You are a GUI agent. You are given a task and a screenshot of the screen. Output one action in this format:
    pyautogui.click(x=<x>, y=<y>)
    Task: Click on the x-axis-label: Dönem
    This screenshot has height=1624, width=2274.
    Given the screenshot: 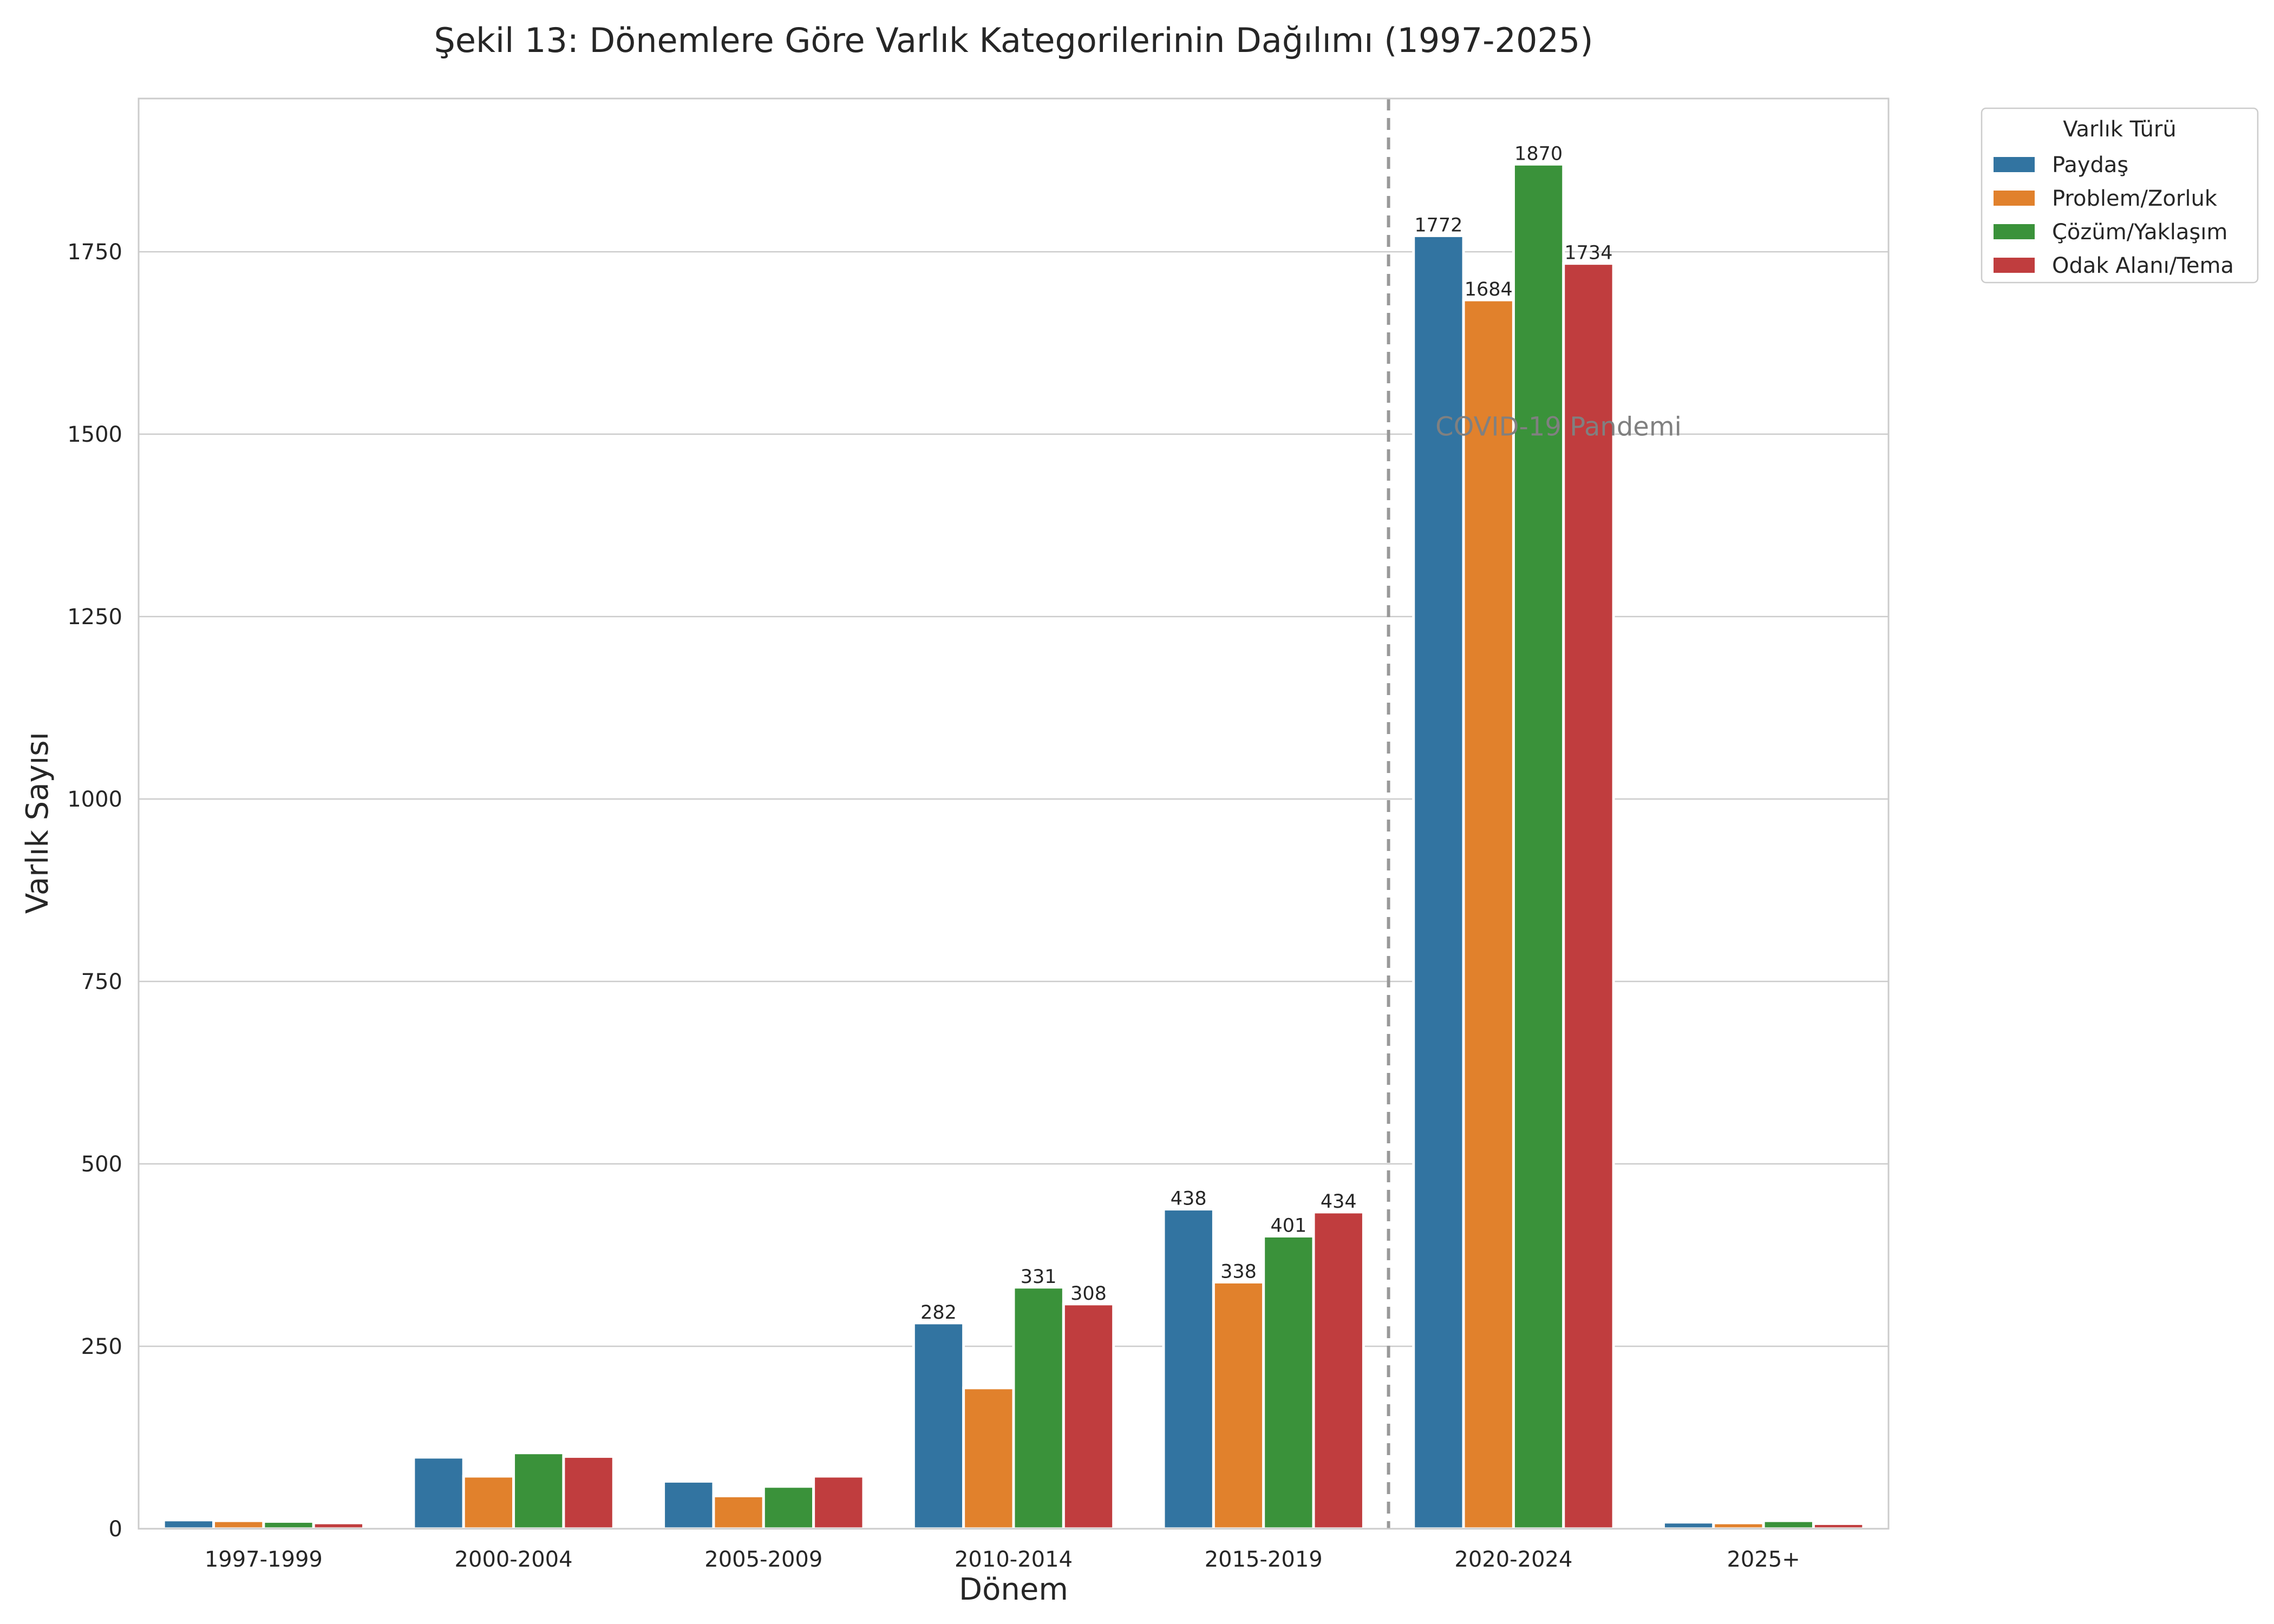 What is the action you would take?
    pyautogui.click(x=1014, y=1589)
    